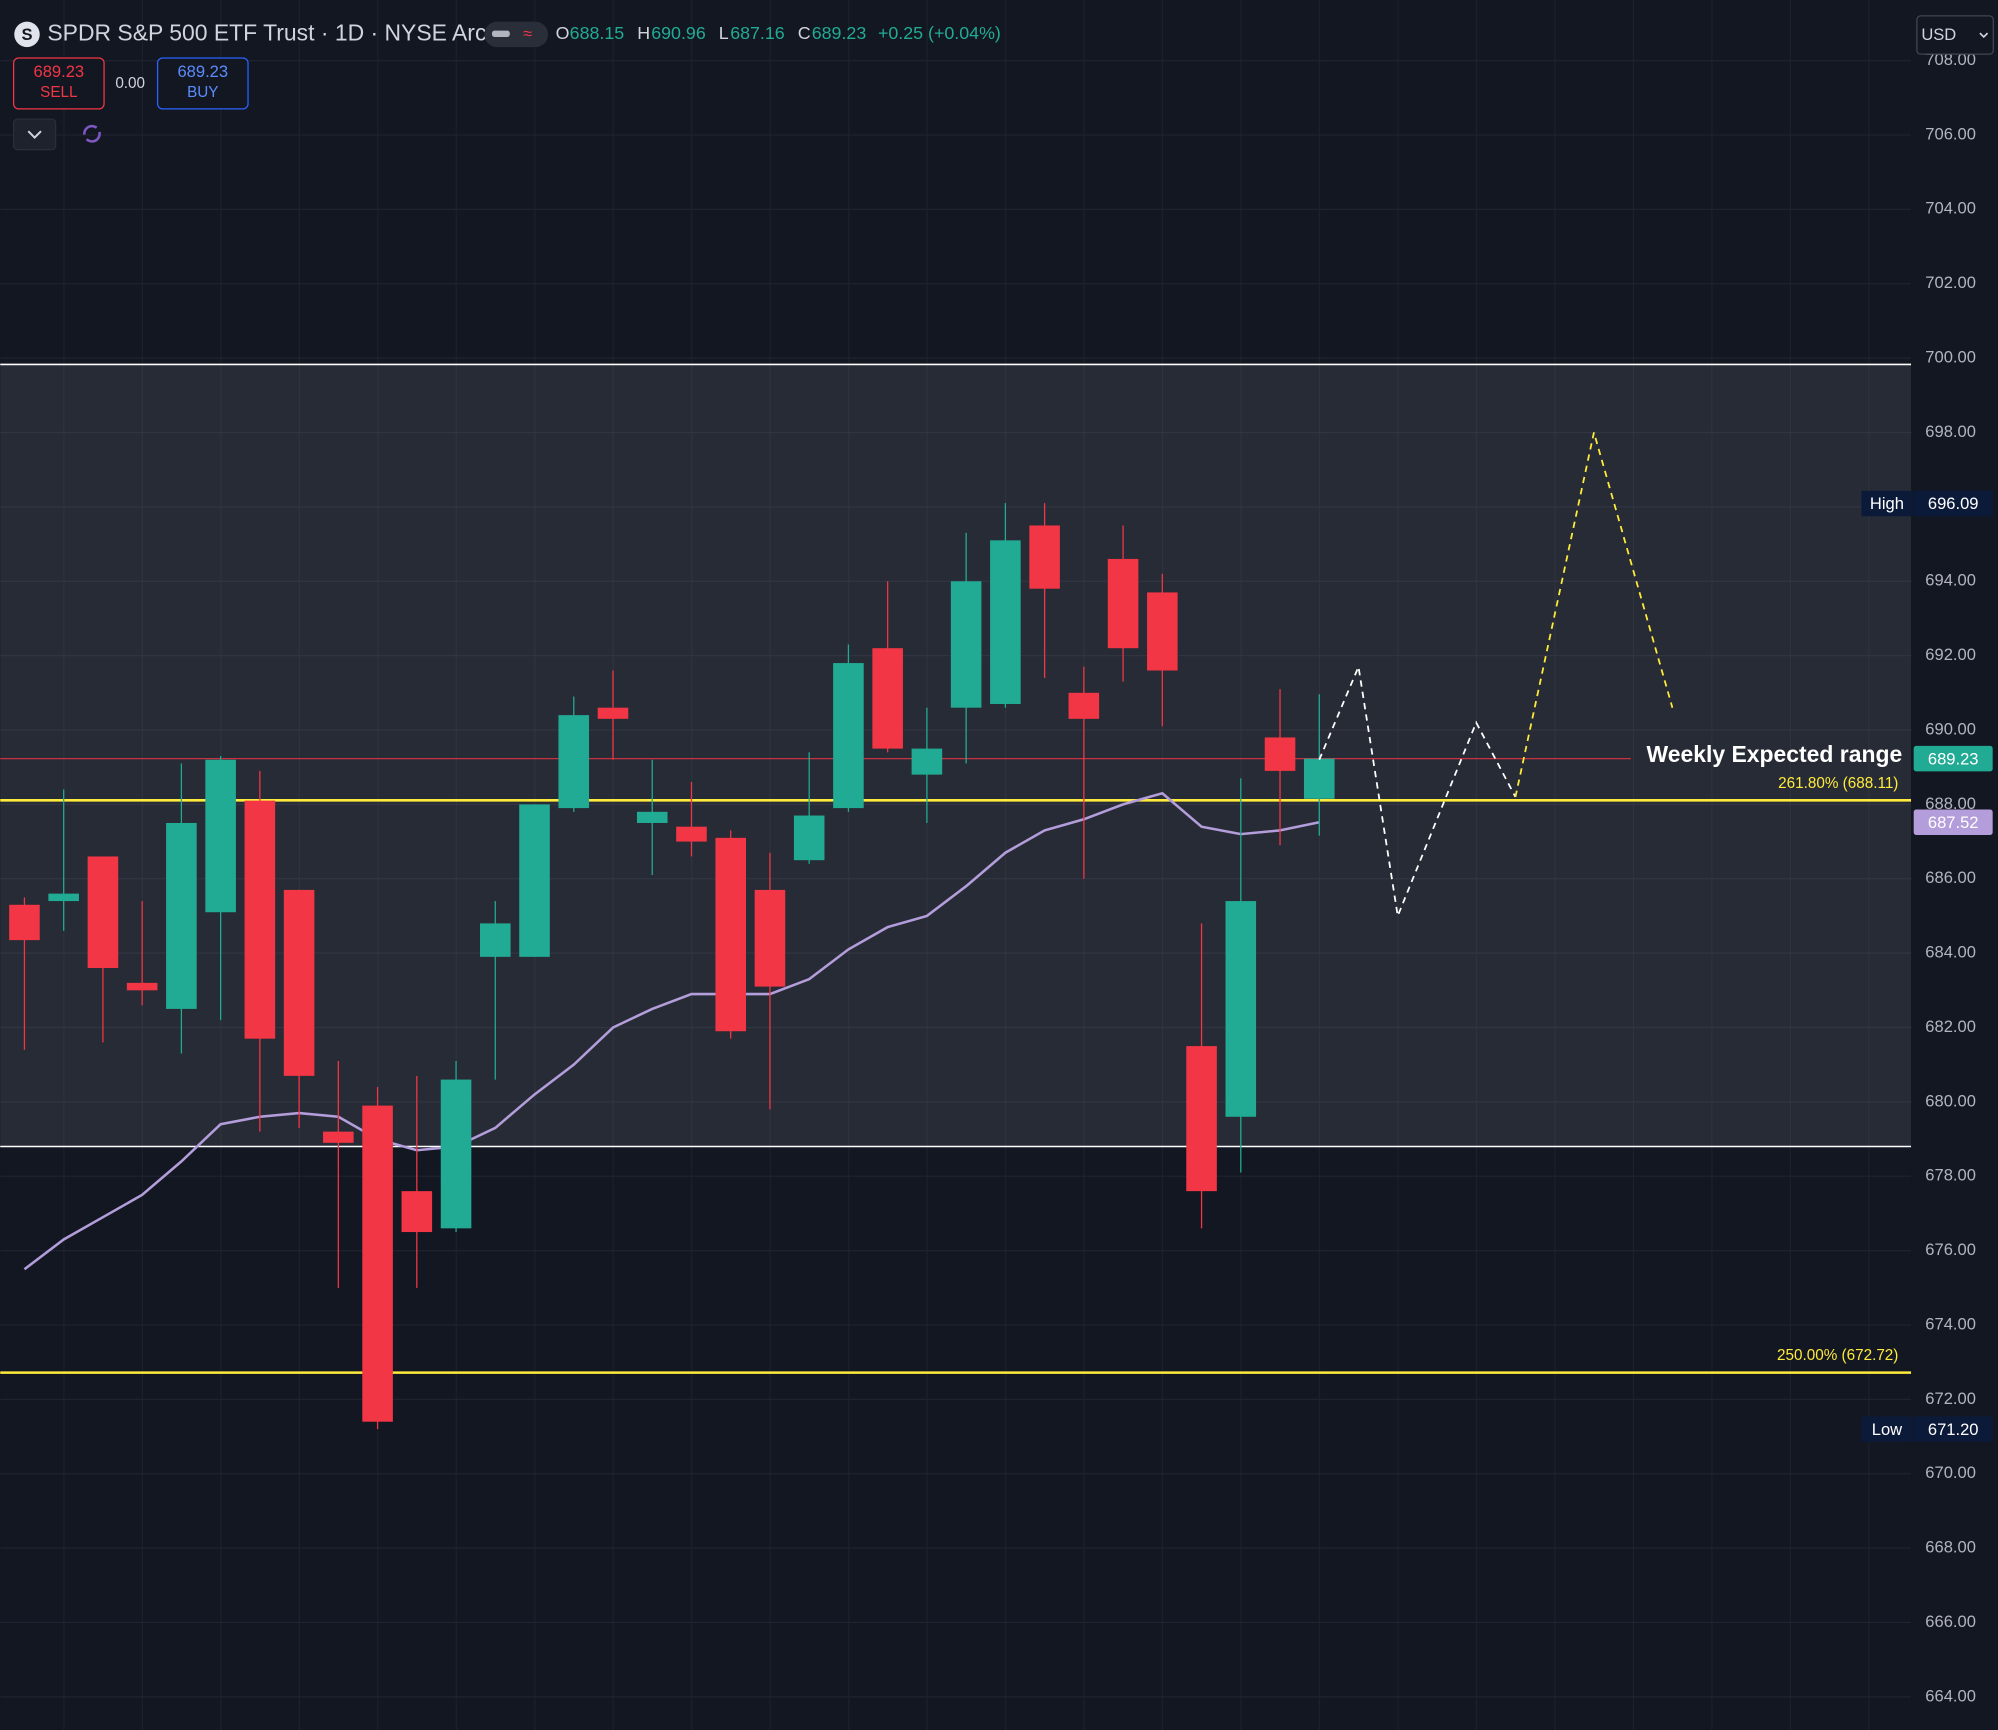  What do you see at coordinates (1950, 1323) in the screenshot?
I see `y-tick-label: 674.00` at bounding box center [1950, 1323].